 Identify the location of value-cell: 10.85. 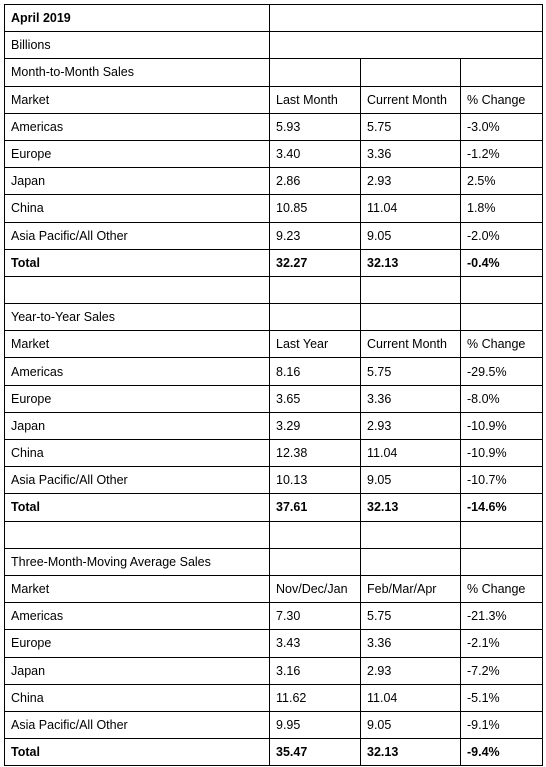
(315, 208).